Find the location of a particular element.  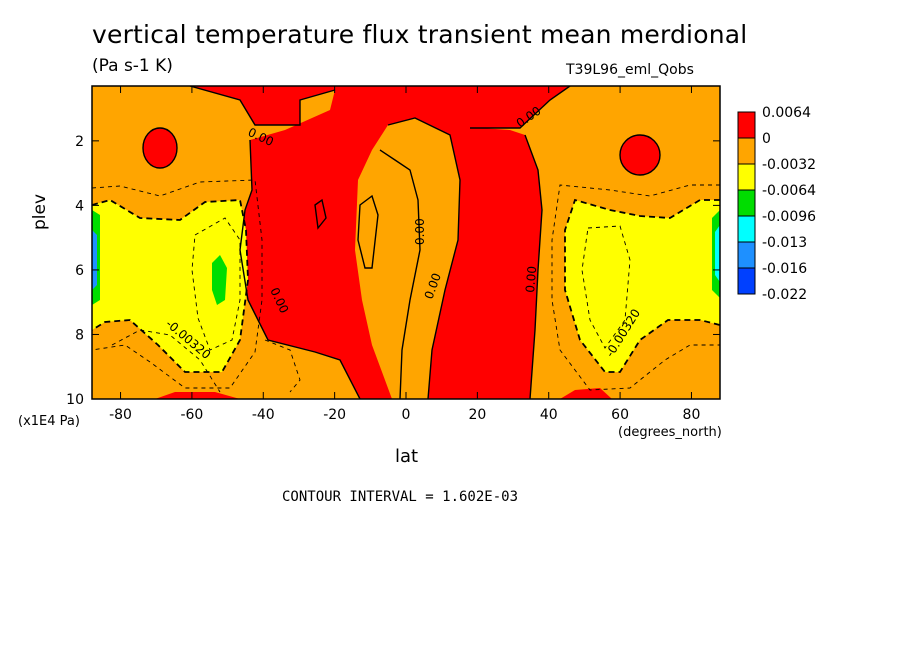

contour-spot-right is located at coordinates (640, 155).